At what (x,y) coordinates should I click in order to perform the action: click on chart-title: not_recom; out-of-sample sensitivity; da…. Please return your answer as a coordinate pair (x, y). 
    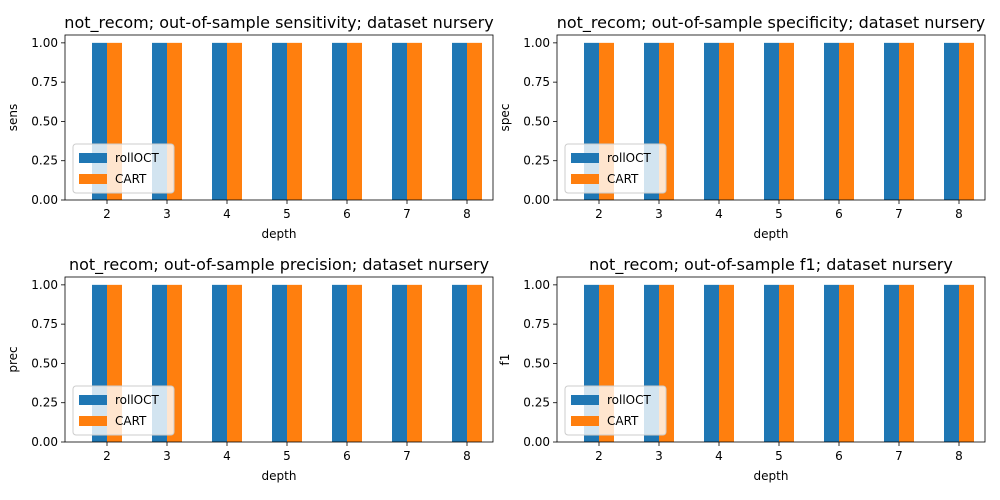
    Looking at the image, I should click on (278, 23).